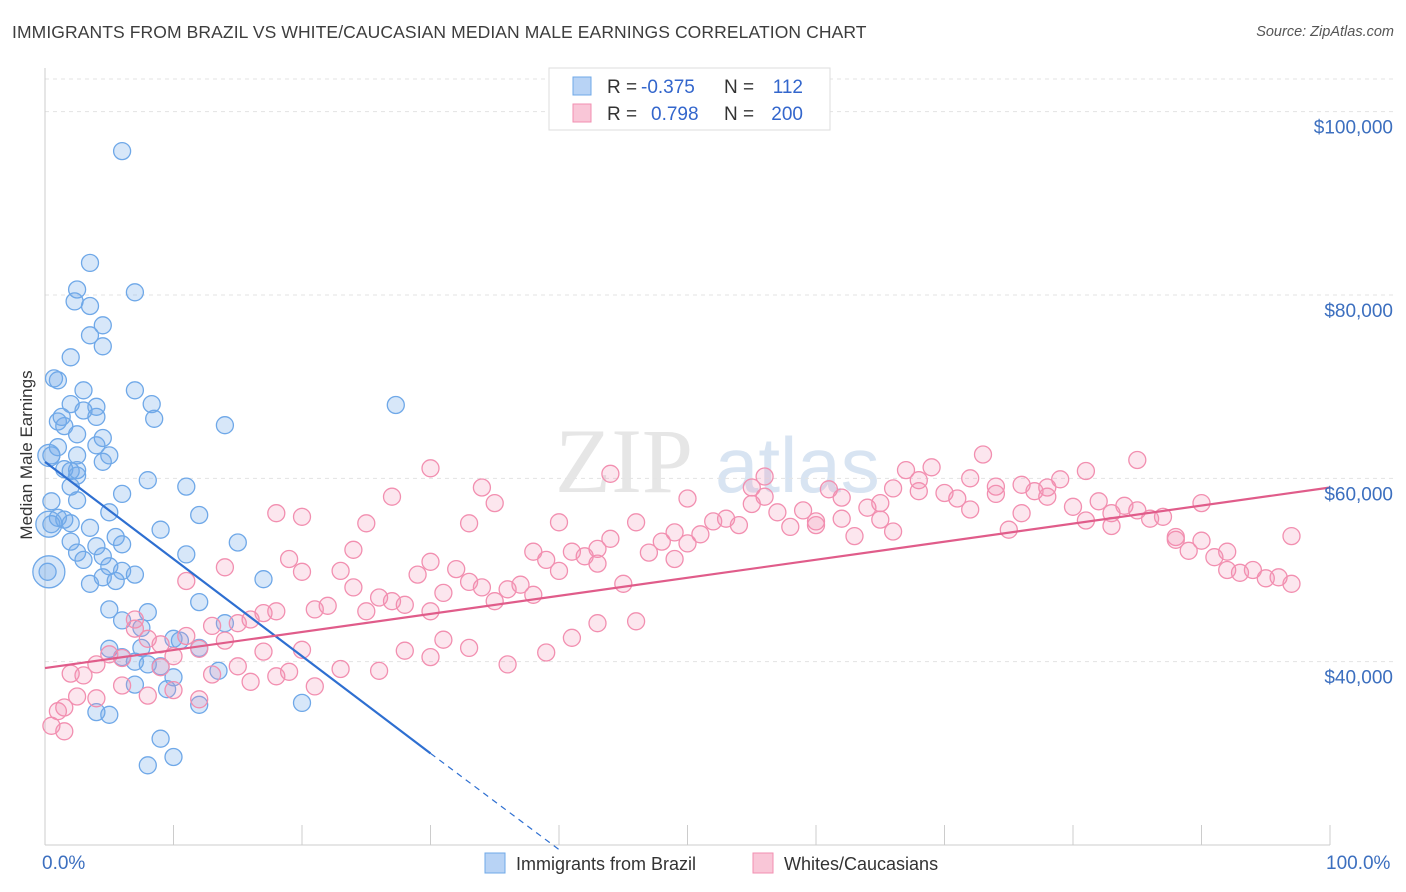 This screenshot has height=892, width=1406. What do you see at coordinates (739, 87) in the screenshot?
I see `legend-n-label-brazil: N =` at bounding box center [739, 87].